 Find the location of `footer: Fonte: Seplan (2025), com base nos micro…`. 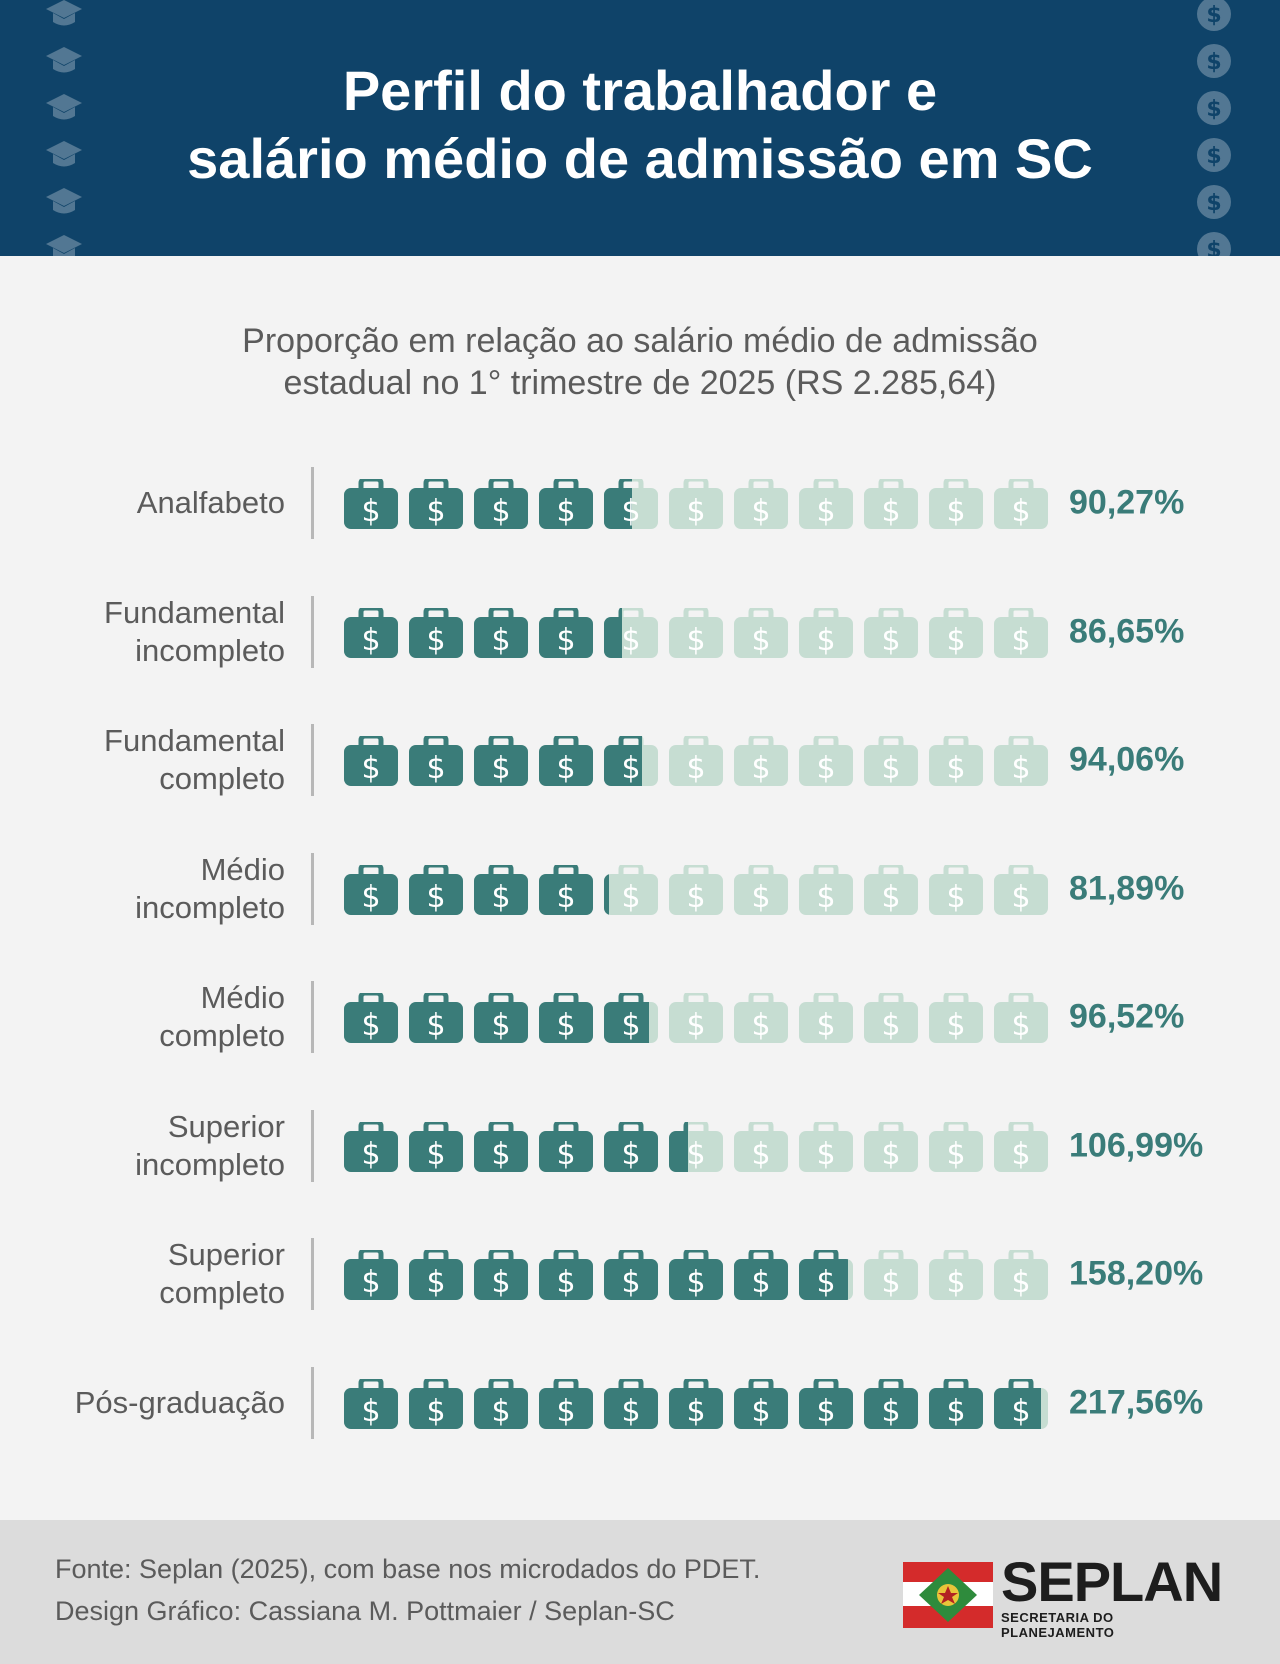

footer: Fonte: Seplan (2025), com base nos micro… is located at coordinates (640, 1592).